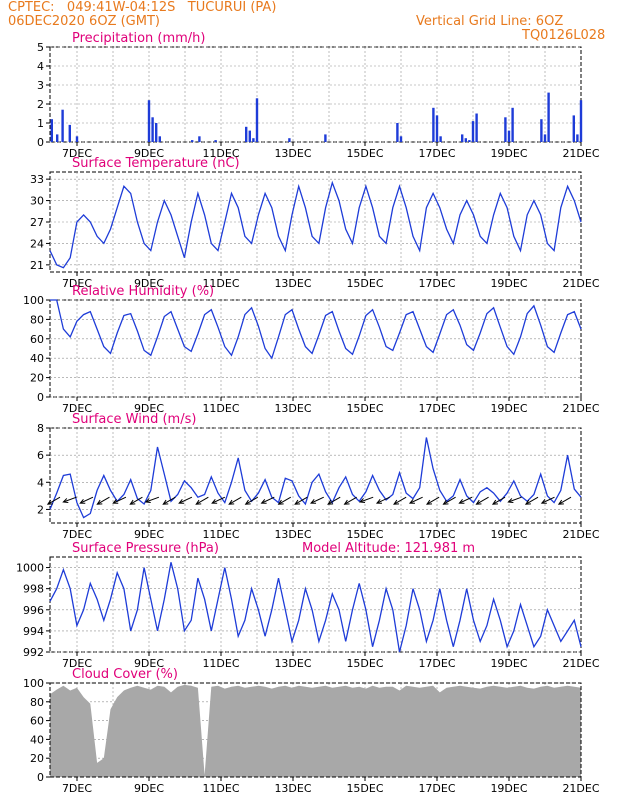 This screenshot has width=618, height=800. What do you see at coordinates (40, 428) in the screenshot?
I see `y-tick-label: 8` at bounding box center [40, 428].